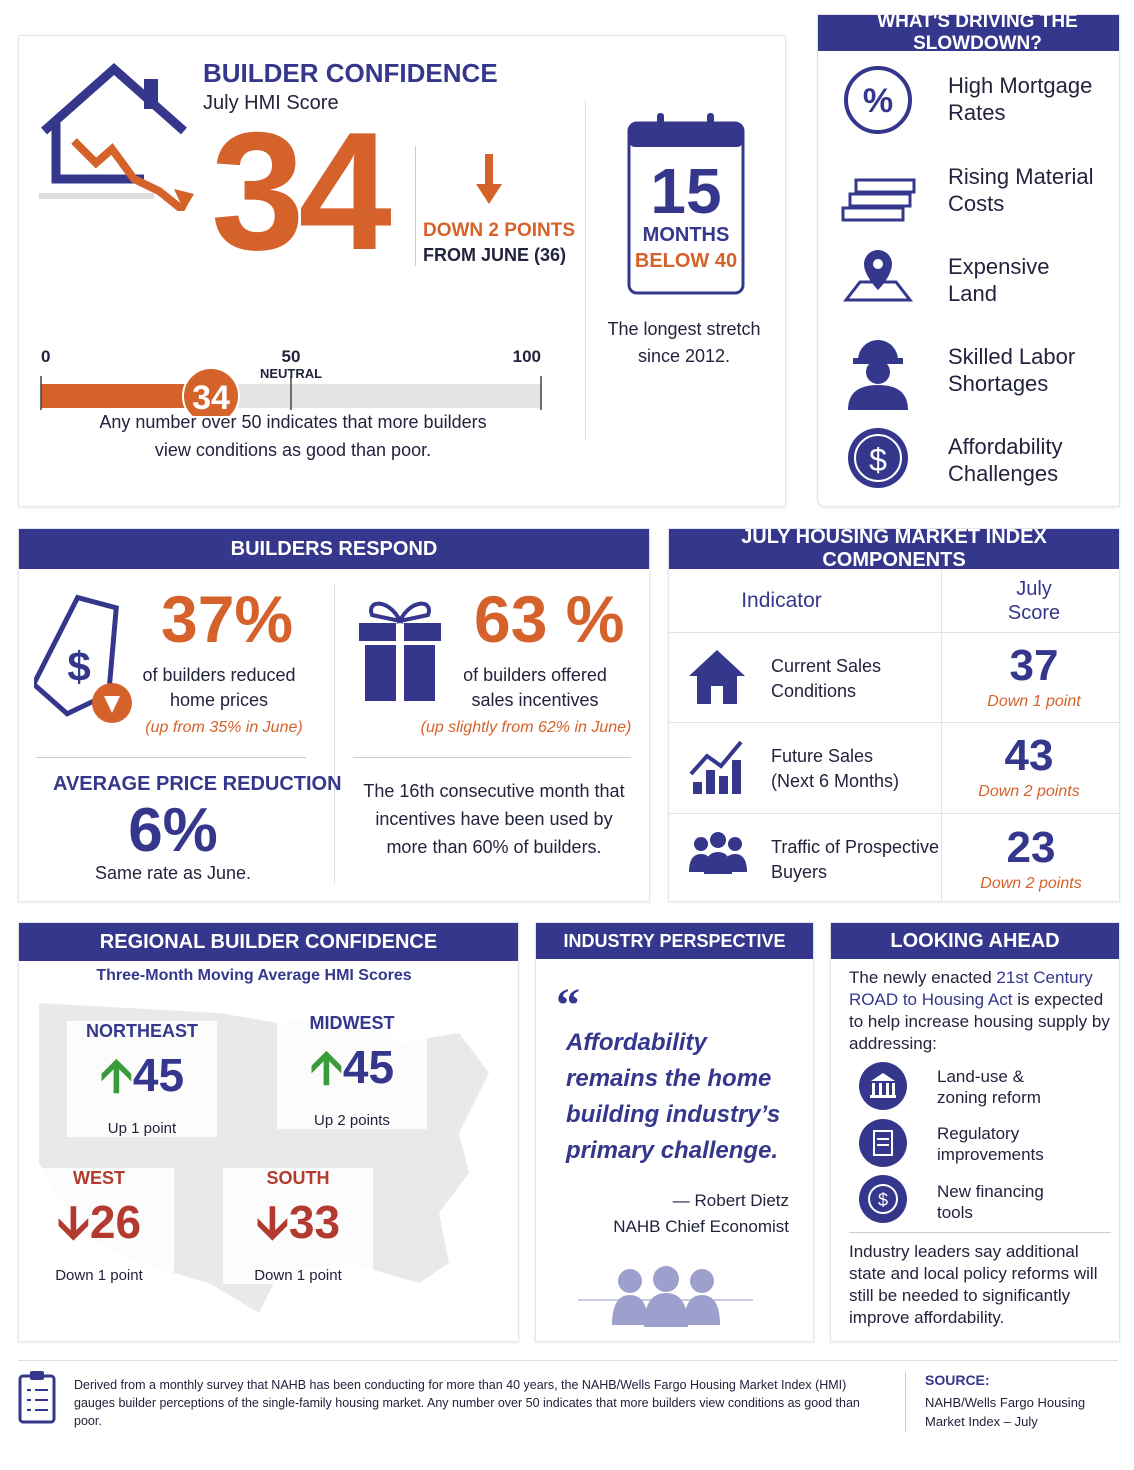  What do you see at coordinates (990, 1144) in the screenshot?
I see `ahead-item: Regulatory improvements` at bounding box center [990, 1144].